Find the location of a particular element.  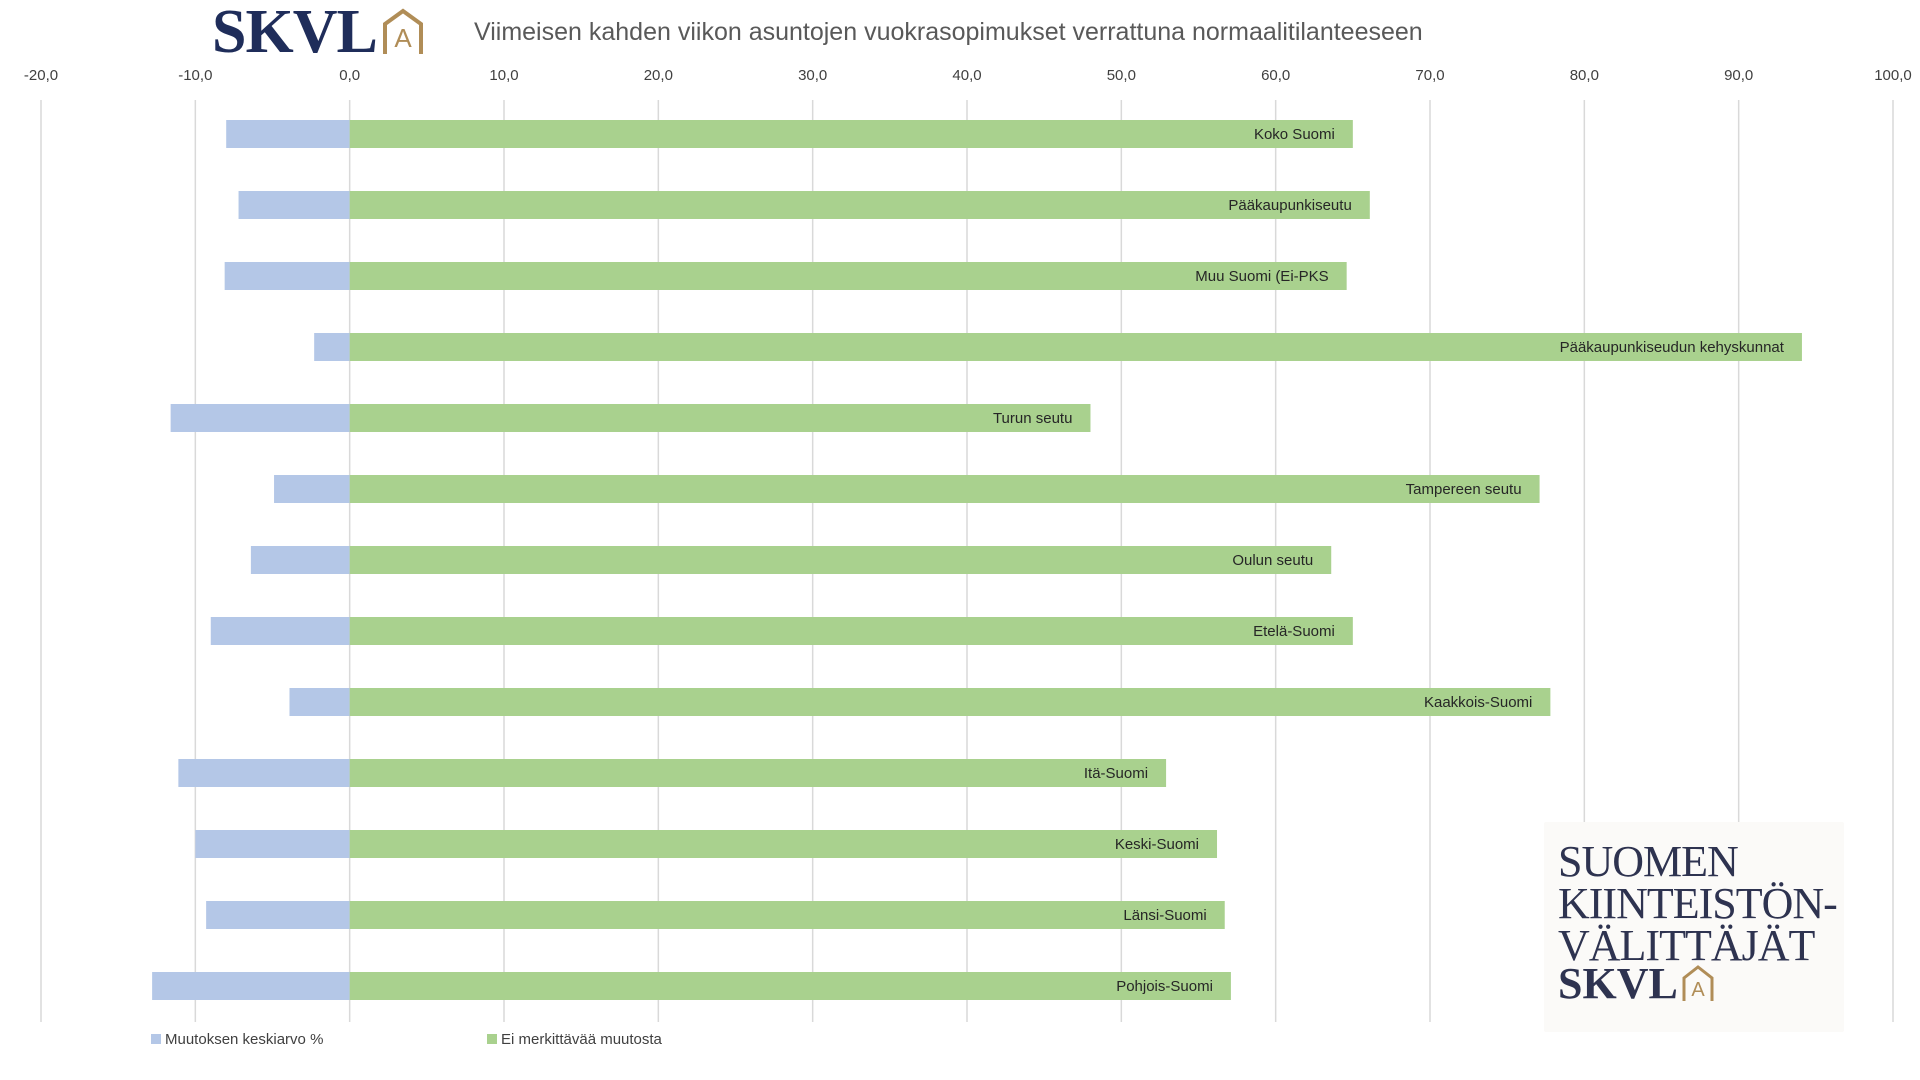

x-tick-label: 0,0 is located at coordinates (349, 75).